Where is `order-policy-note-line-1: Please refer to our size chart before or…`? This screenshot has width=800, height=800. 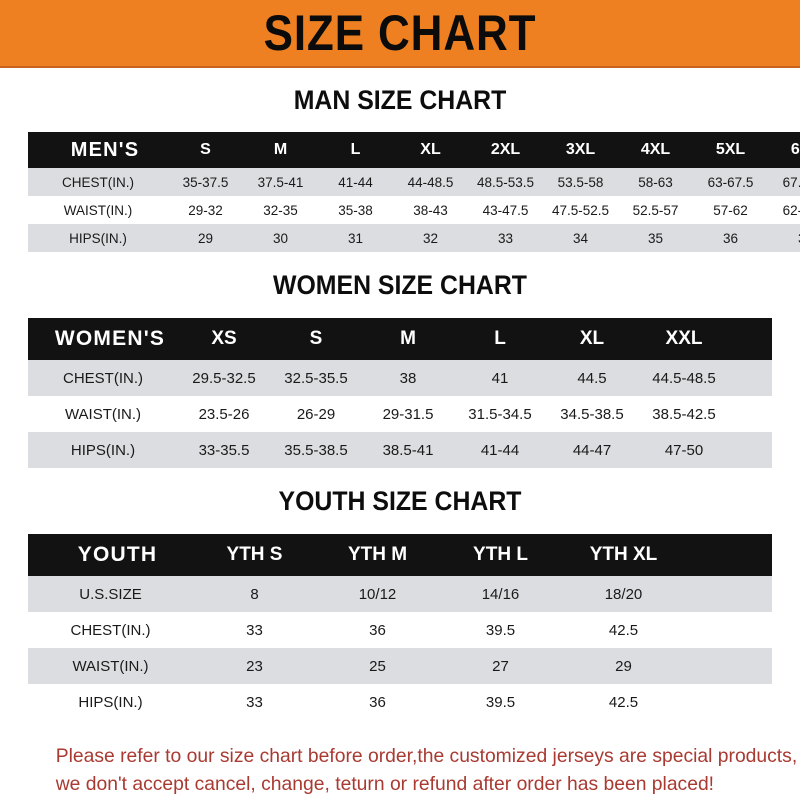 order-policy-note-line-1: Please refer to our size chart before or… is located at coordinates (426, 756).